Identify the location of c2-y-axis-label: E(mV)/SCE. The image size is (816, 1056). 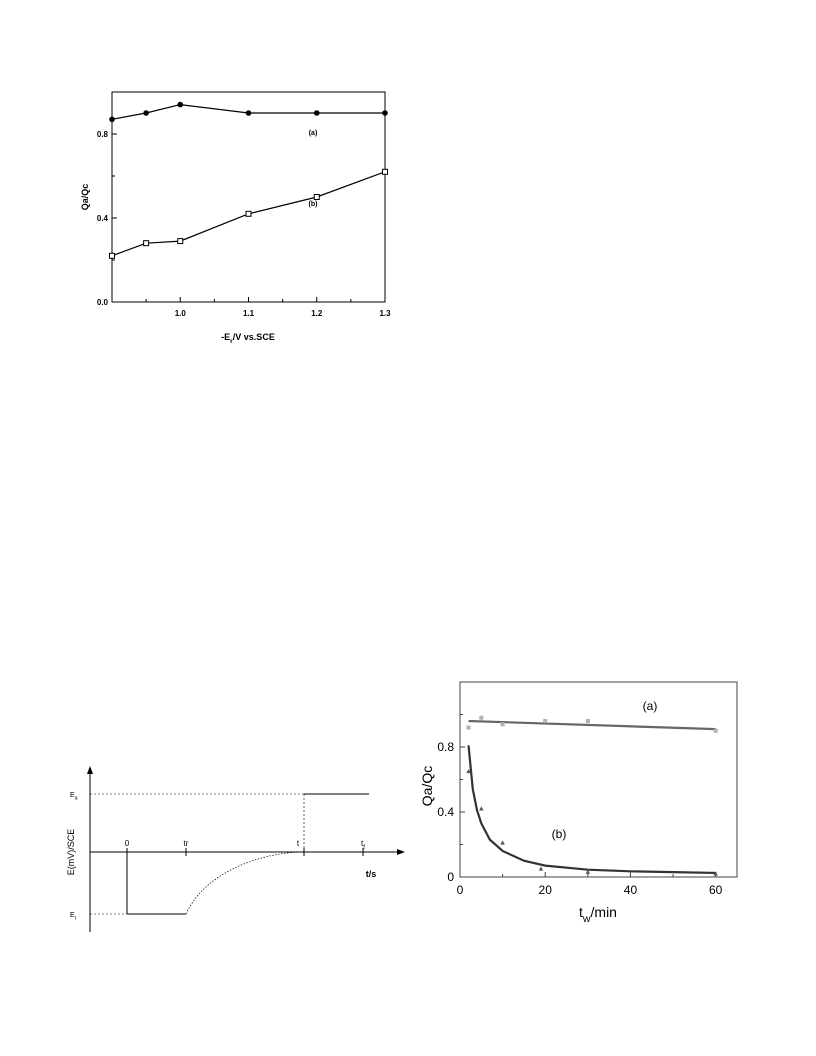
(71, 852).